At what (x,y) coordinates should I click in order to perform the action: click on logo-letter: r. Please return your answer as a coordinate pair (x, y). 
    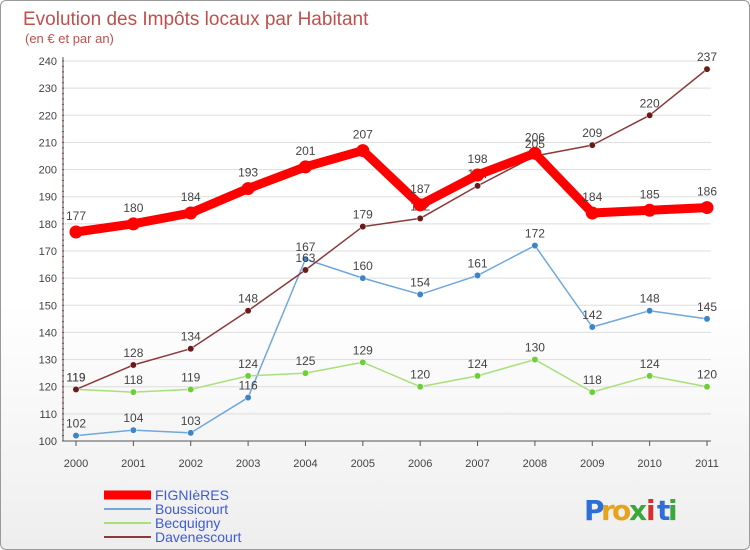
    Looking at the image, I should click on (608, 510).